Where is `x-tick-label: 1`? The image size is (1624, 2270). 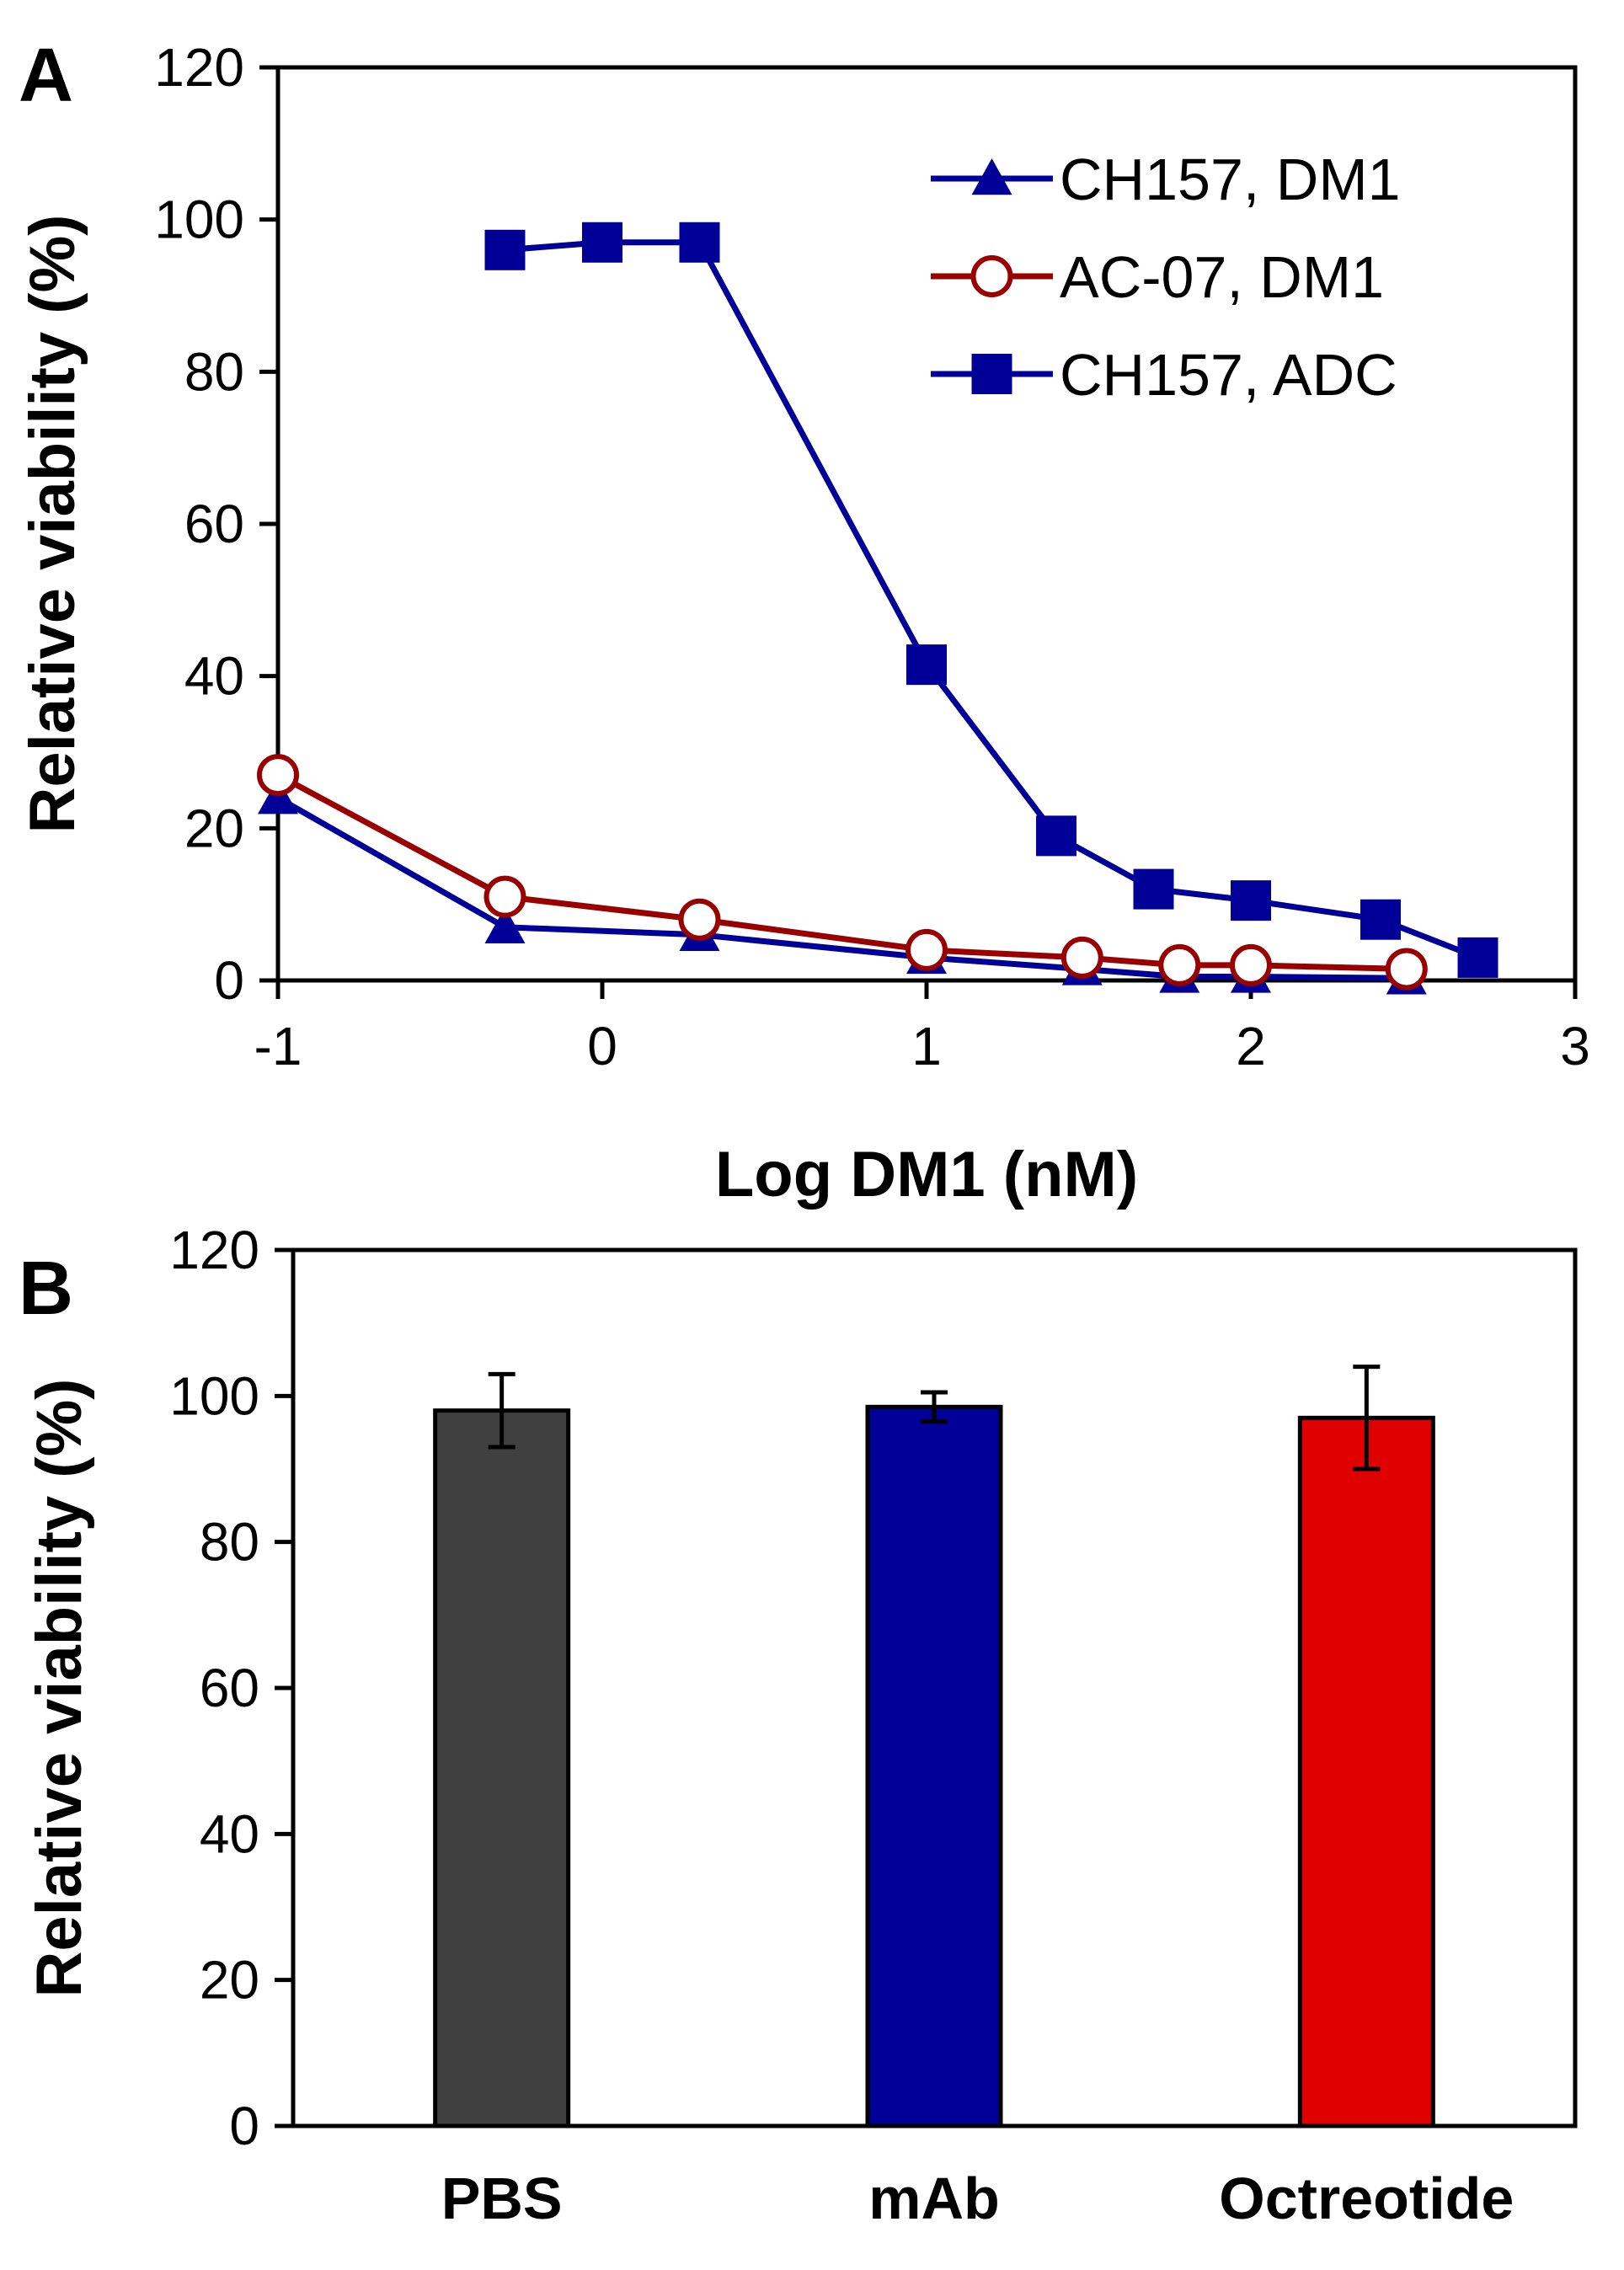
x-tick-label: 1 is located at coordinates (927, 1046).